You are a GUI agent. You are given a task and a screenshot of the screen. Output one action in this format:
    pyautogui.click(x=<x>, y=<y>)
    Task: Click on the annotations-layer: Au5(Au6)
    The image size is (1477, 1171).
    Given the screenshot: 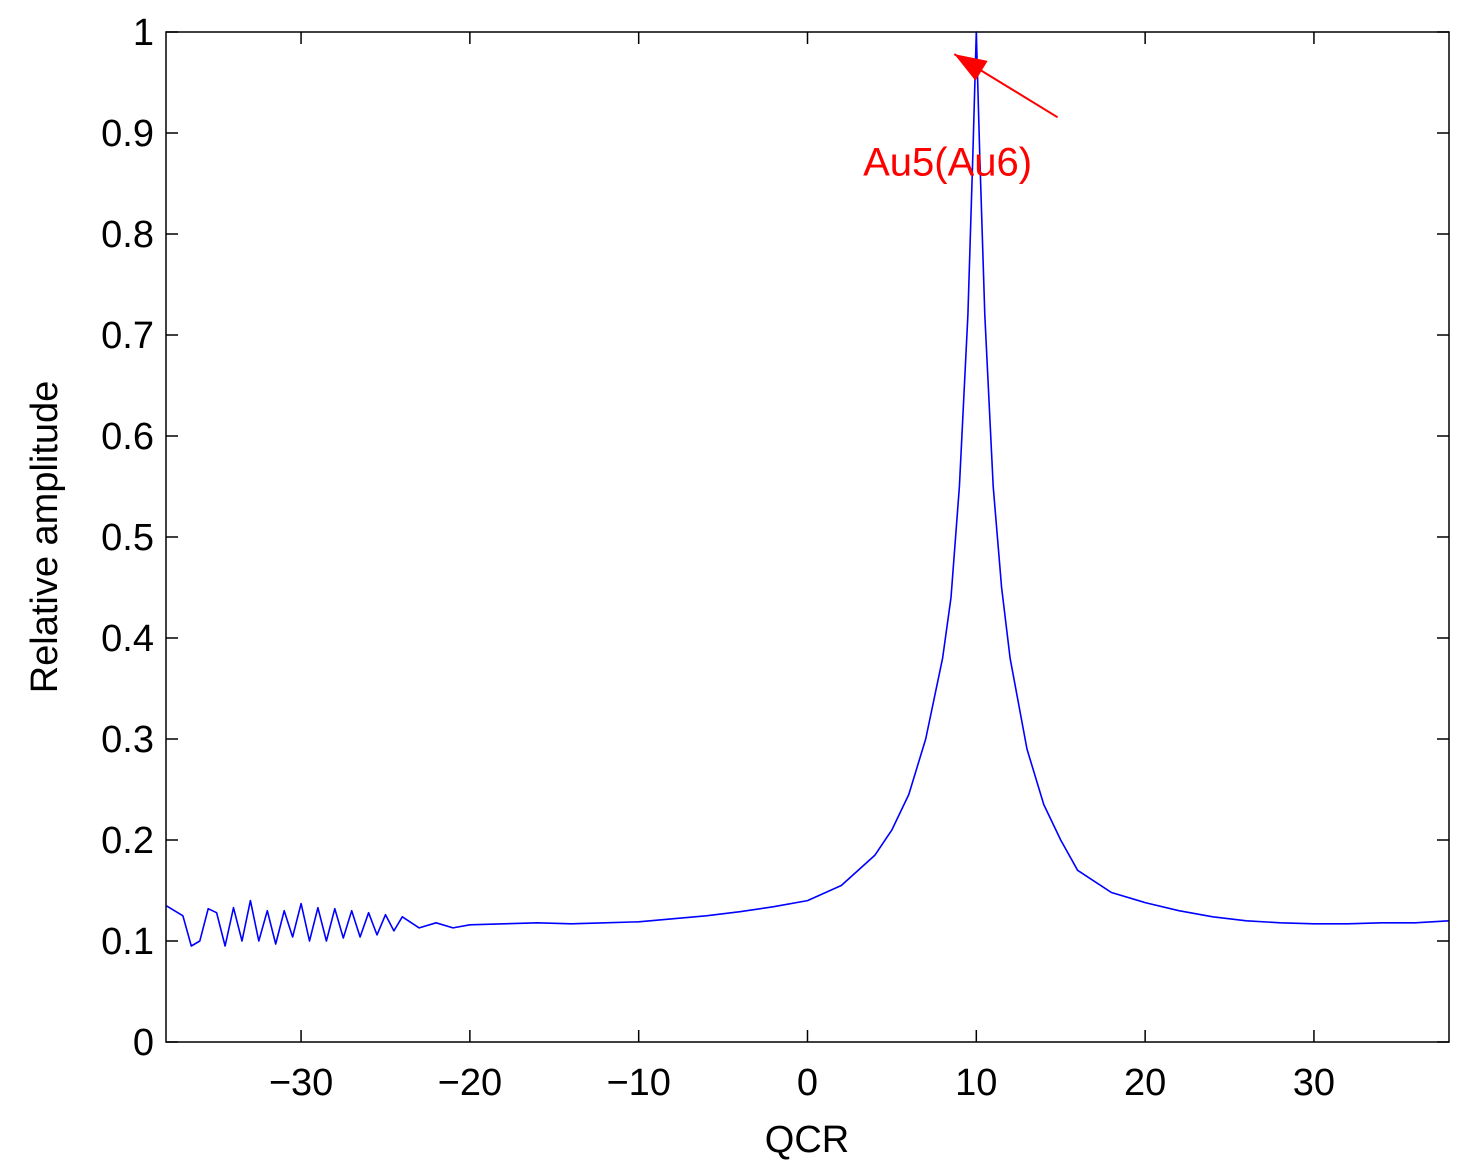 What is the action you would take?
    pyautogui.click(x=961, y=118)
    